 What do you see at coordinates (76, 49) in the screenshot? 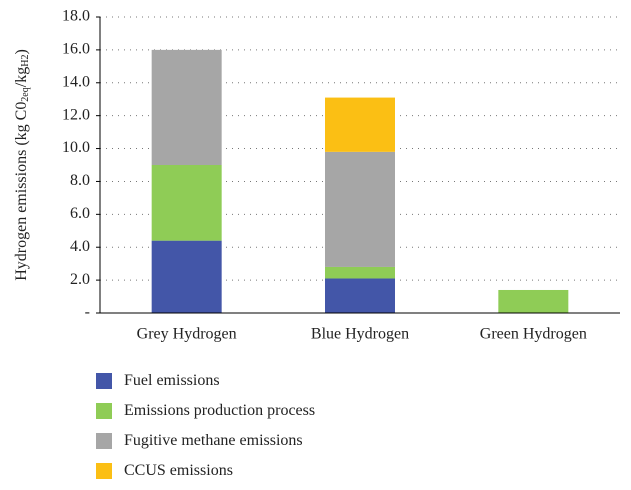
I see `y-tick-label: 16.0` at bounding box center [76, 49].